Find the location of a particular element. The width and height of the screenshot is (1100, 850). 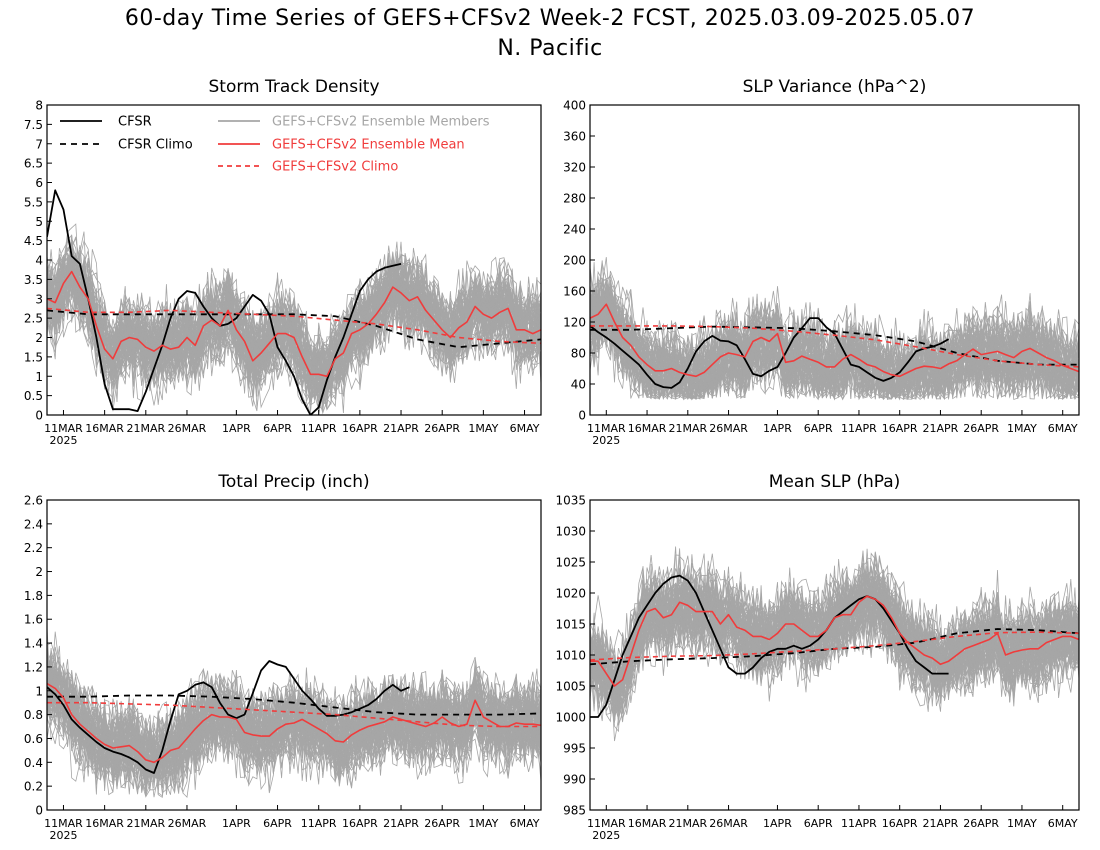

panel-title: Storm Track Density is located at coordinates (293, 87).